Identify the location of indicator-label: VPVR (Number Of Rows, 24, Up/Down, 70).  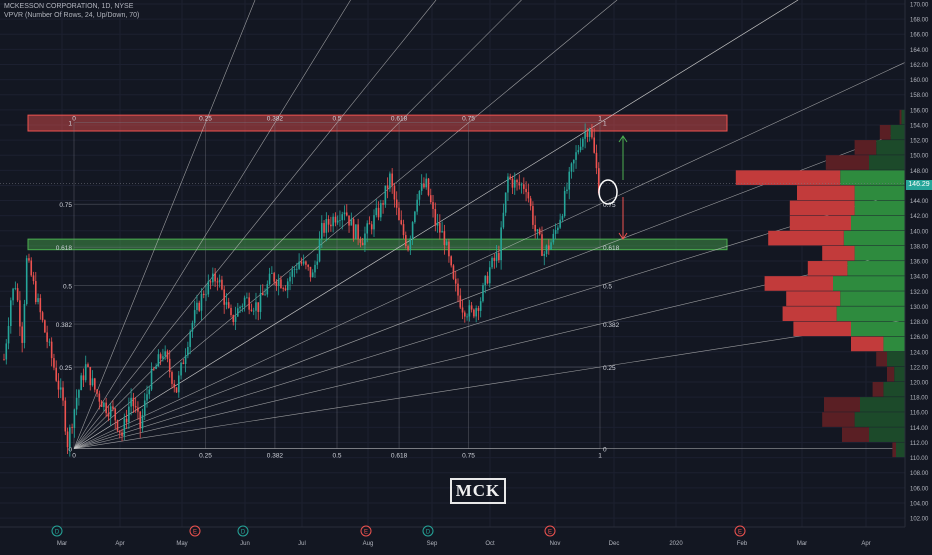
(72, 15).